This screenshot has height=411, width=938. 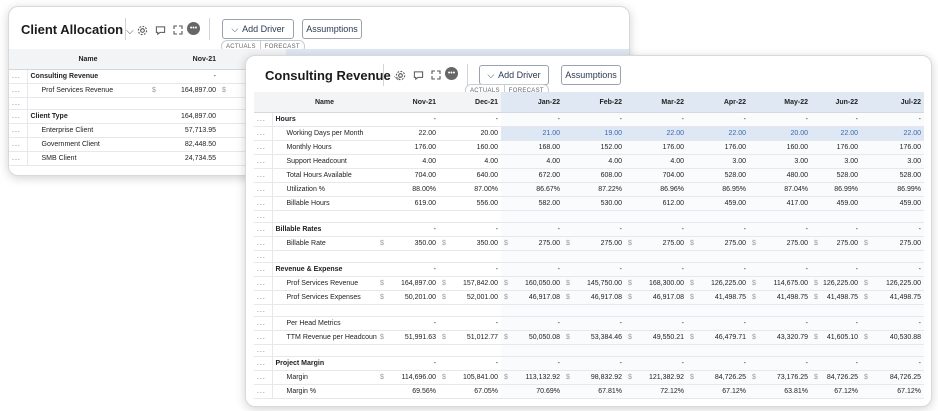 What do you see at coordinates (470, 377) in the screenshot?
I see `cell-value: $105,841.00` at bounding box center [470, 377].